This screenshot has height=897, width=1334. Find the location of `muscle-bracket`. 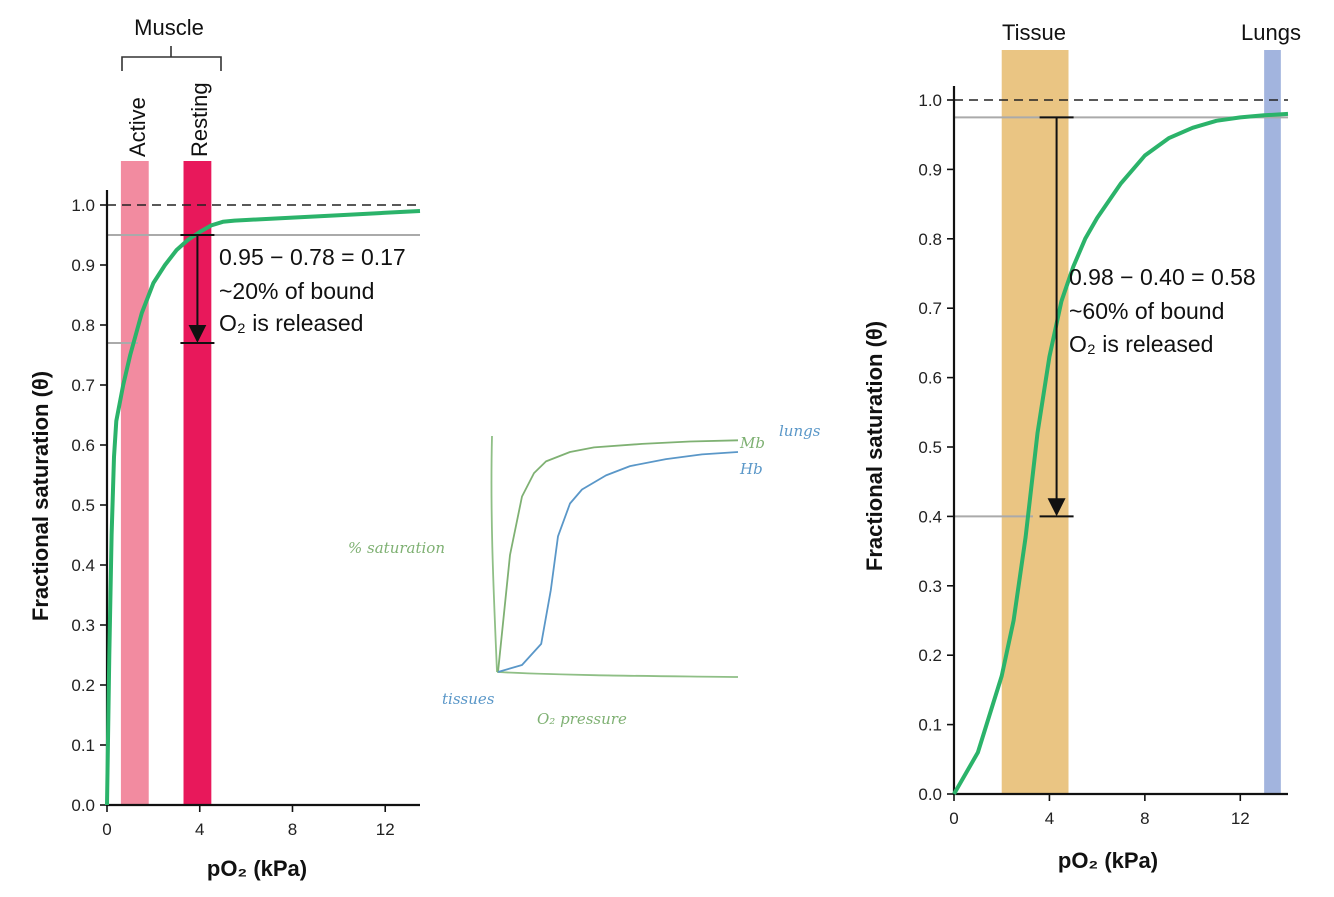

muscle-bracket is located at coordinates (171, 58).